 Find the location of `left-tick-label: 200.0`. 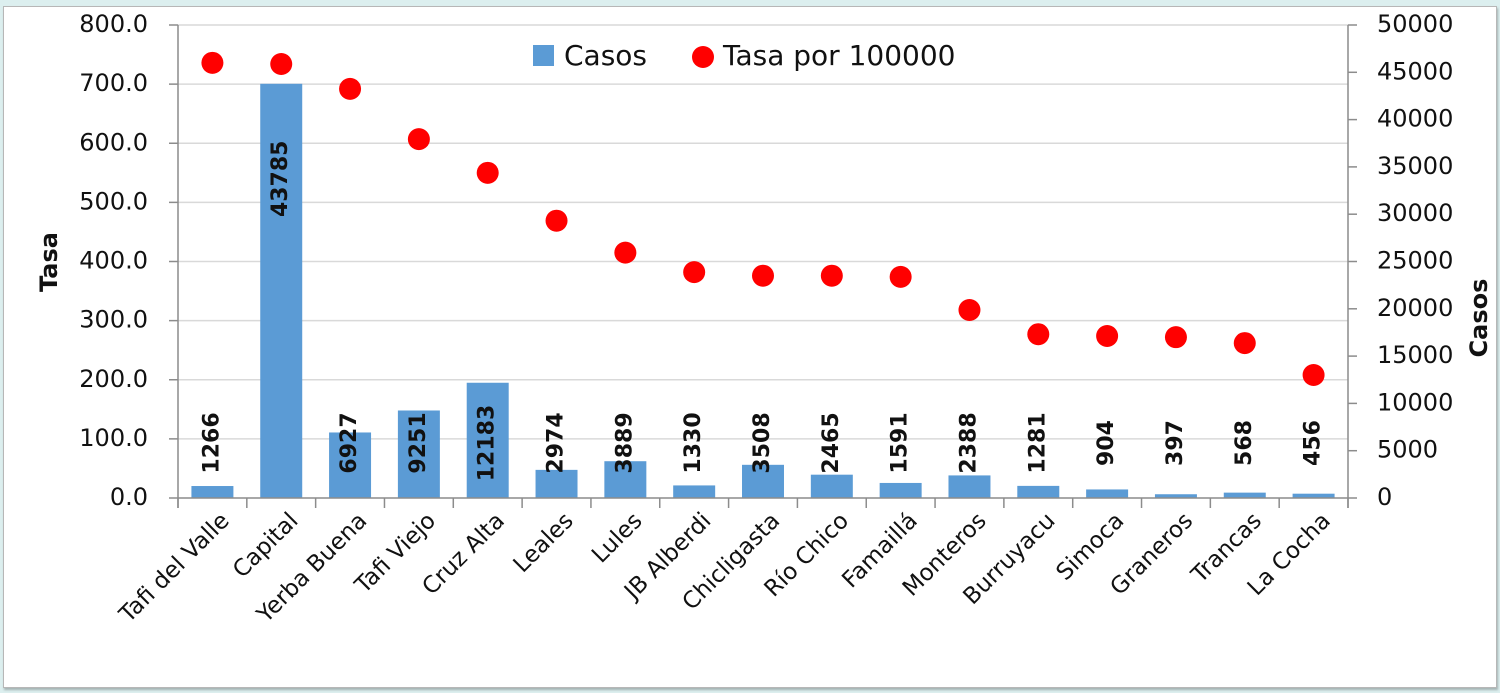

left-tick-label: 200.0 is located at coordinates (113, 379).